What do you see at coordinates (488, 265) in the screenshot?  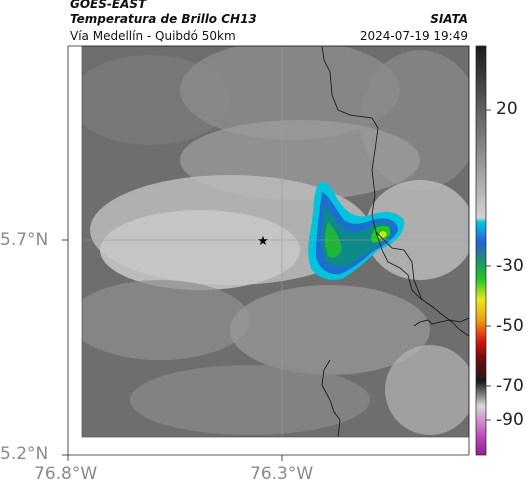 I see `colorbar-ticks` at bounding box center [488, 265].